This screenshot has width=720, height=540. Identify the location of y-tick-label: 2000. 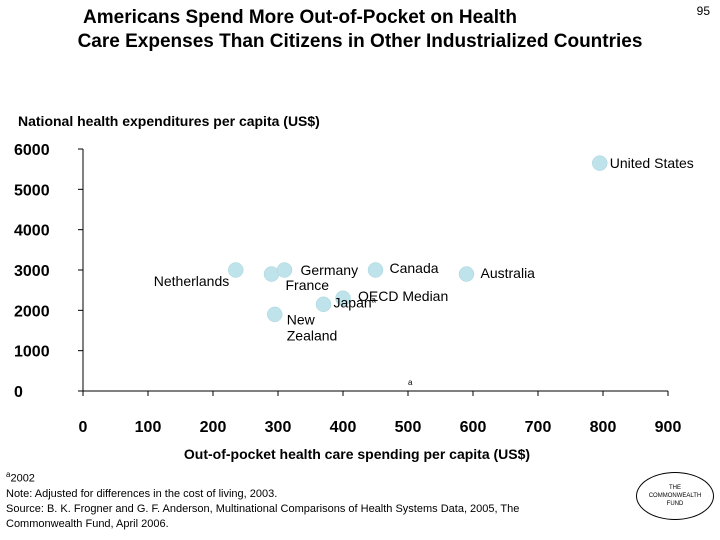
(32, 311).